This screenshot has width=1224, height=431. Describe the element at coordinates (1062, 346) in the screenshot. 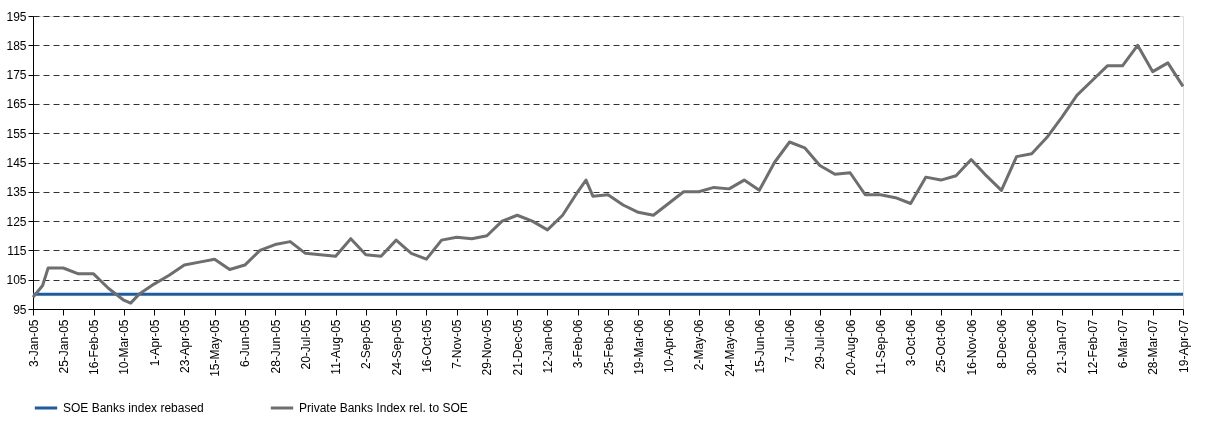

I see `x-tick-label: 21-Jan-07` at that location.